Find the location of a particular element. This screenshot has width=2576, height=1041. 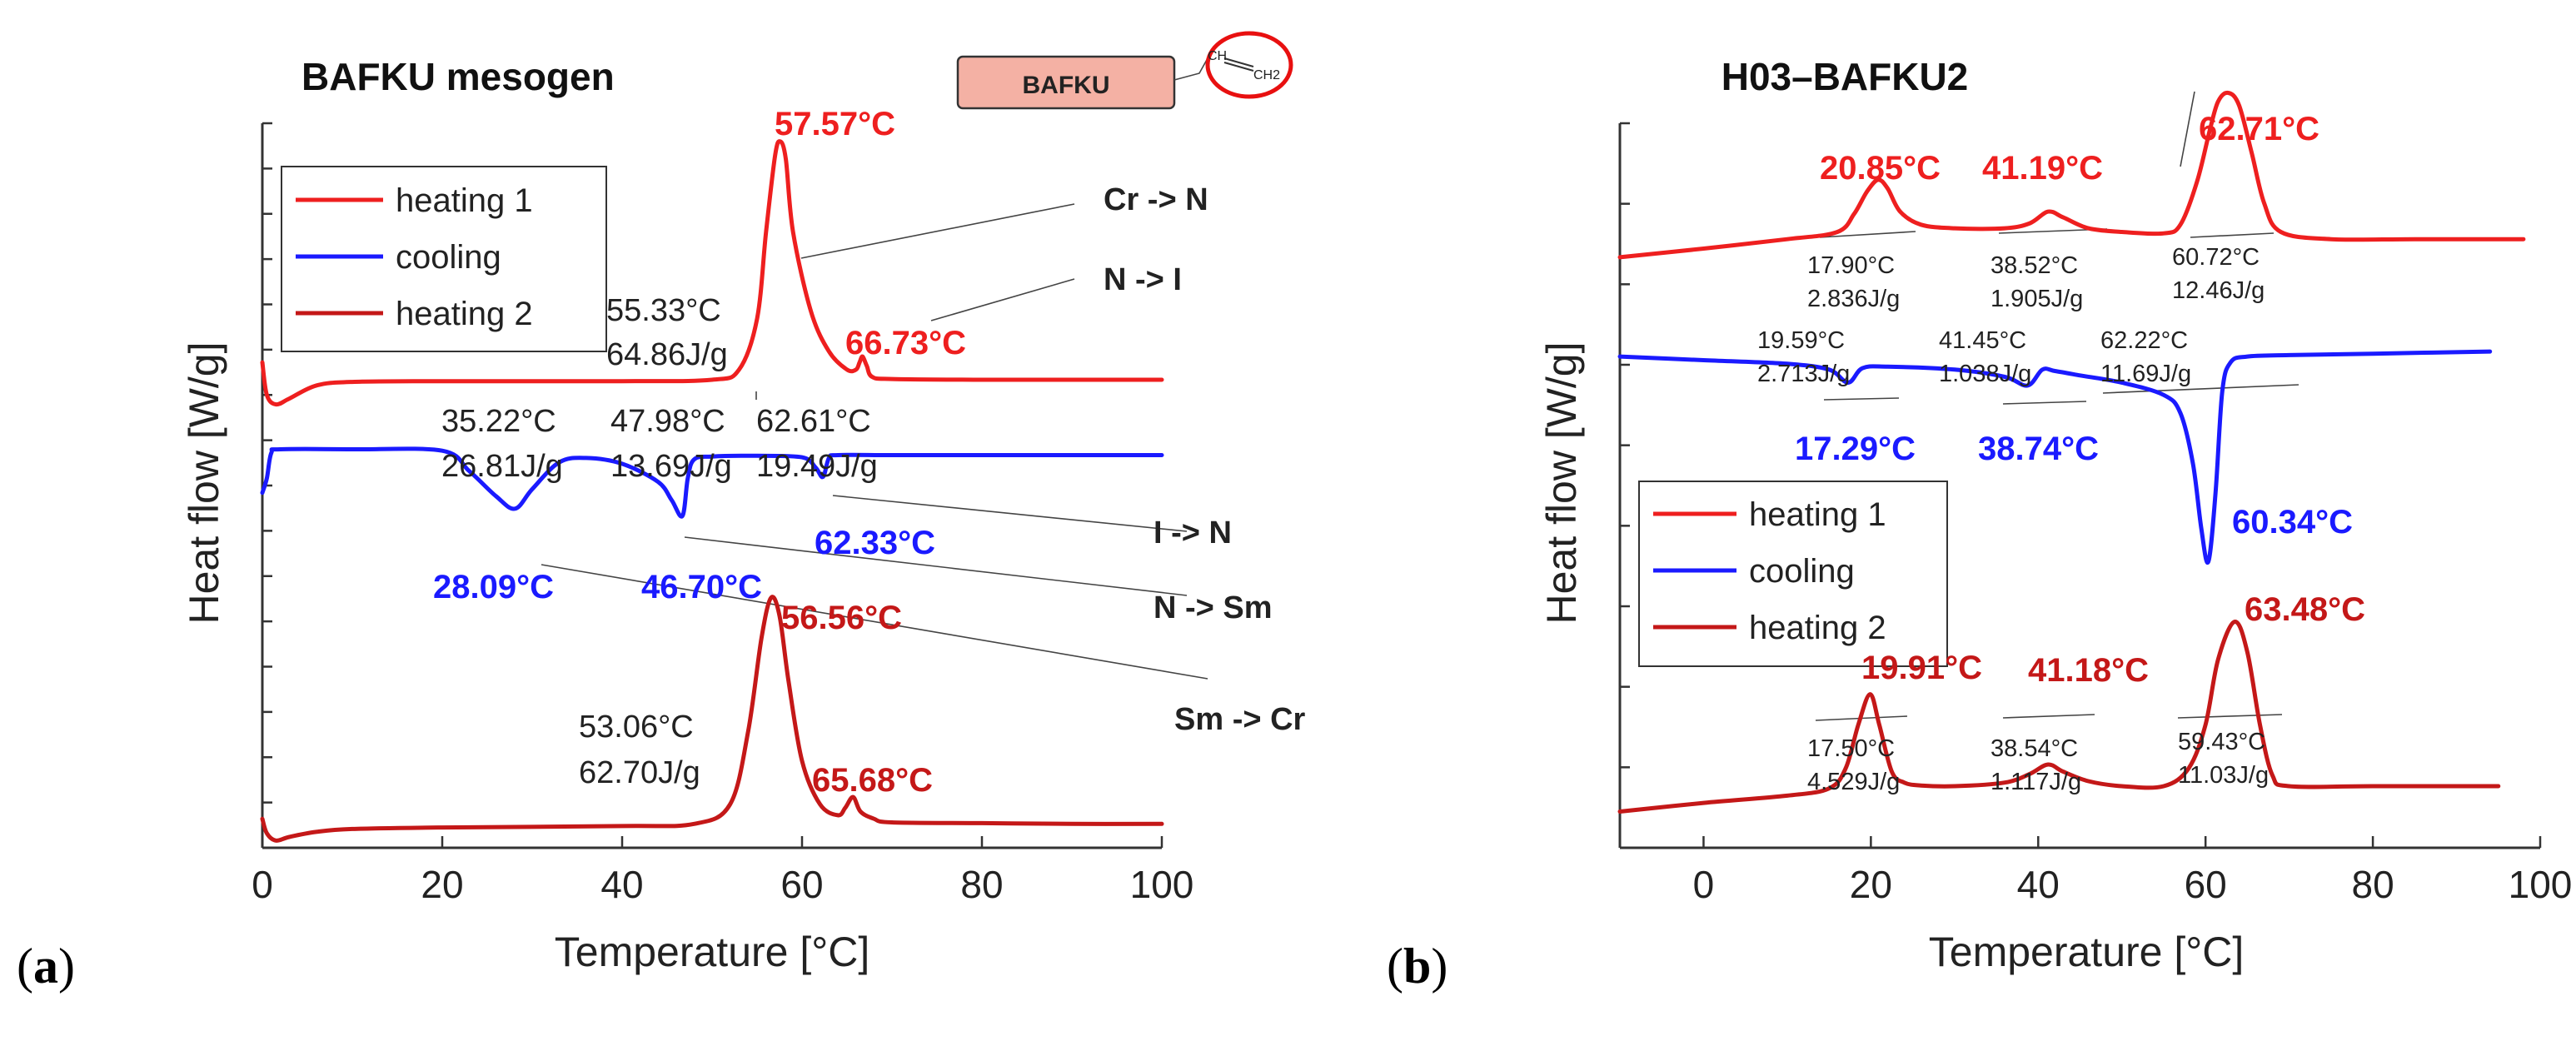

panel-a-y-axis-title: Heat flow [W/g] is located at coordinates (204, 483).